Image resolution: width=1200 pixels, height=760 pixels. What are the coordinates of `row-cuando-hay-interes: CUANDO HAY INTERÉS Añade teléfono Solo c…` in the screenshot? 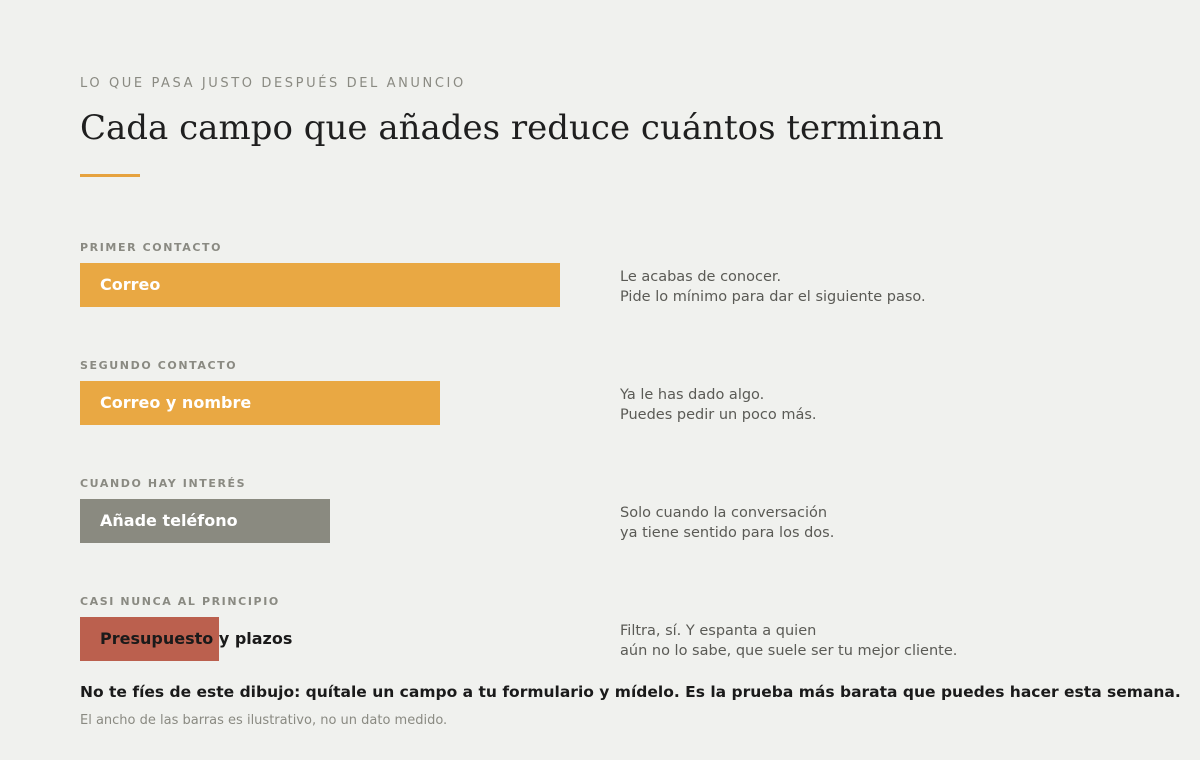 It's located at (600, 532).